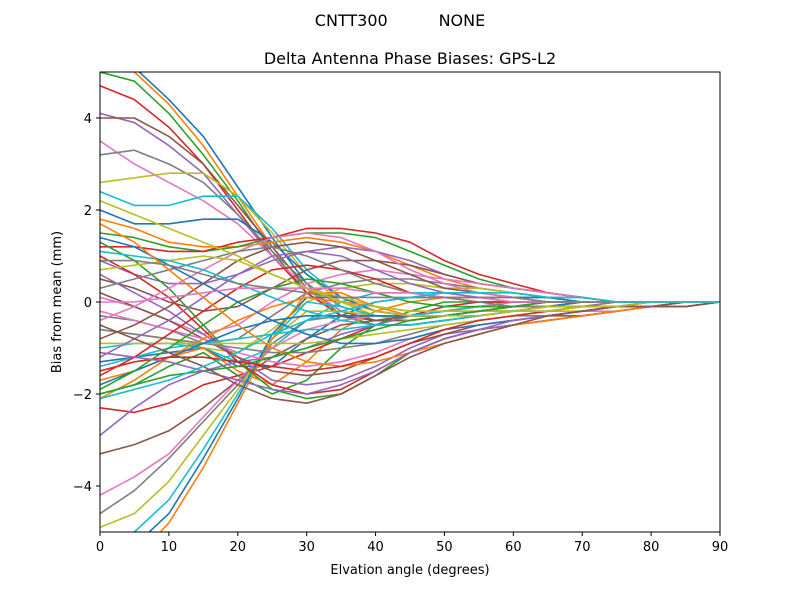 The image size is (800, 600). Describe the element at coordinates (82, 395) in the screenshot. I see `y-tick-label: −2` at that location.